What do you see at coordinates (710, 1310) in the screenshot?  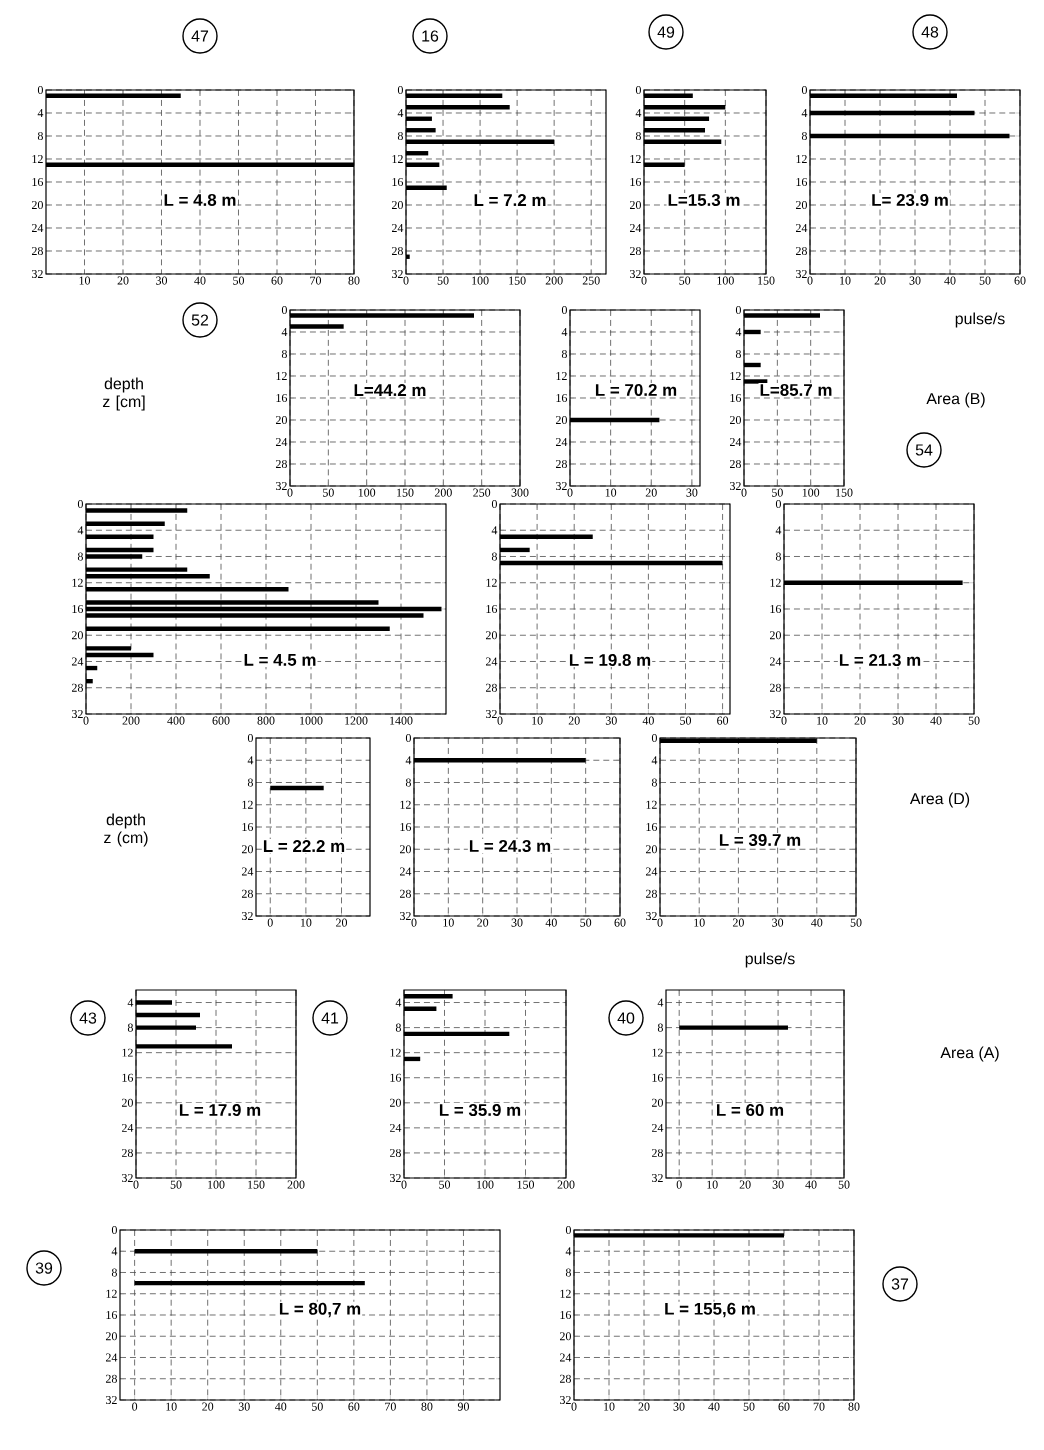 I see `annotation: L = 155,6 m` at bounding box center [710, 1310].